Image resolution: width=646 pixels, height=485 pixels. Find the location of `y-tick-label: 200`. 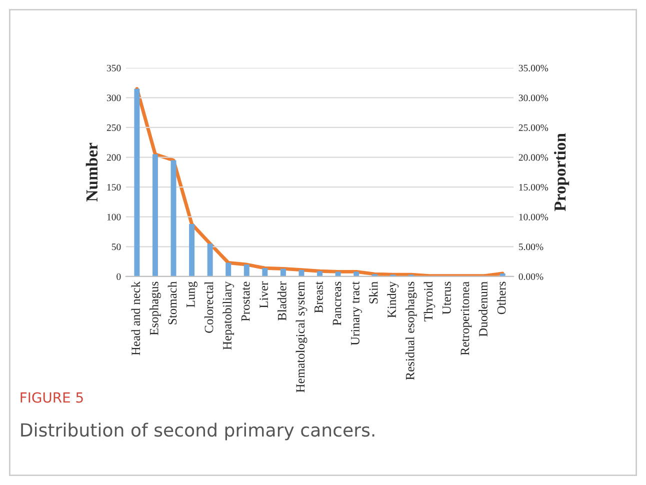

y-tick-label: 200 is located at coordinates (113, 157).